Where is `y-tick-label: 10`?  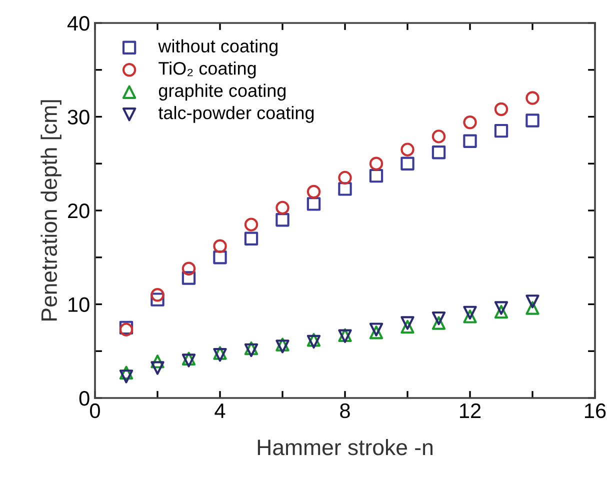
y-tick-label: 10 is located at coordinates (79, 304).